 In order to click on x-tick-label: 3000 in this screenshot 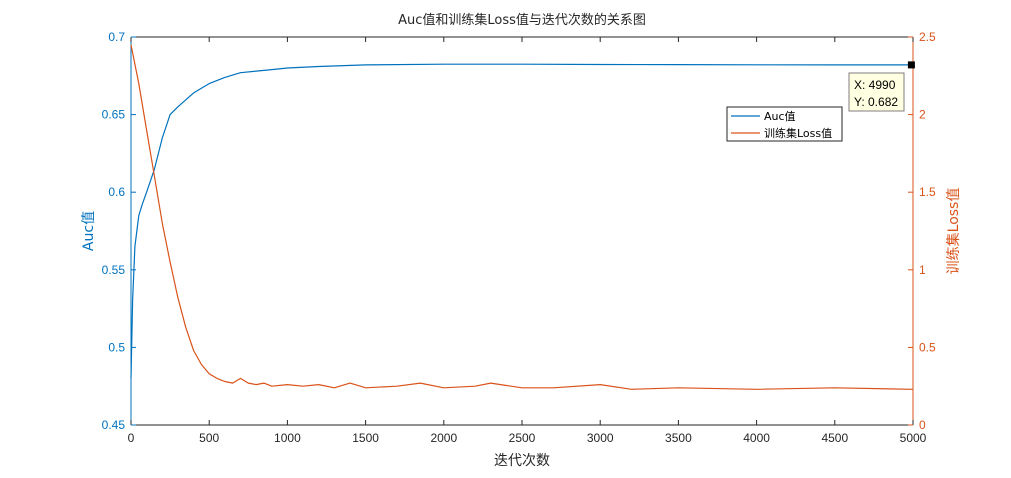, I will do `click(600, 438)`.